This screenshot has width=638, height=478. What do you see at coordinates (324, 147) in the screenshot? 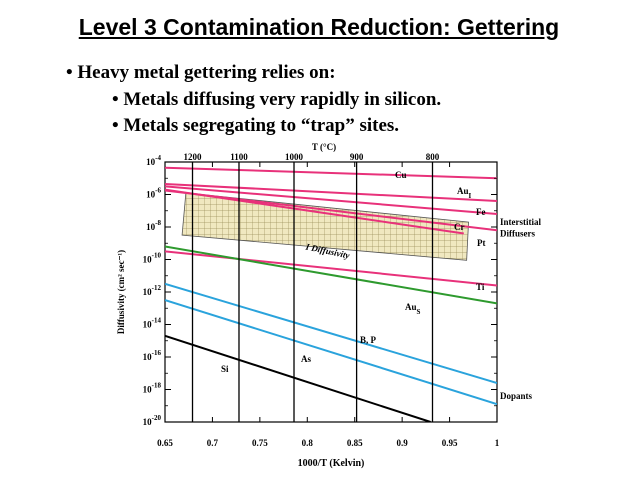
I see `top-axis-label: T (°C)` at bounding box center [324, 147].